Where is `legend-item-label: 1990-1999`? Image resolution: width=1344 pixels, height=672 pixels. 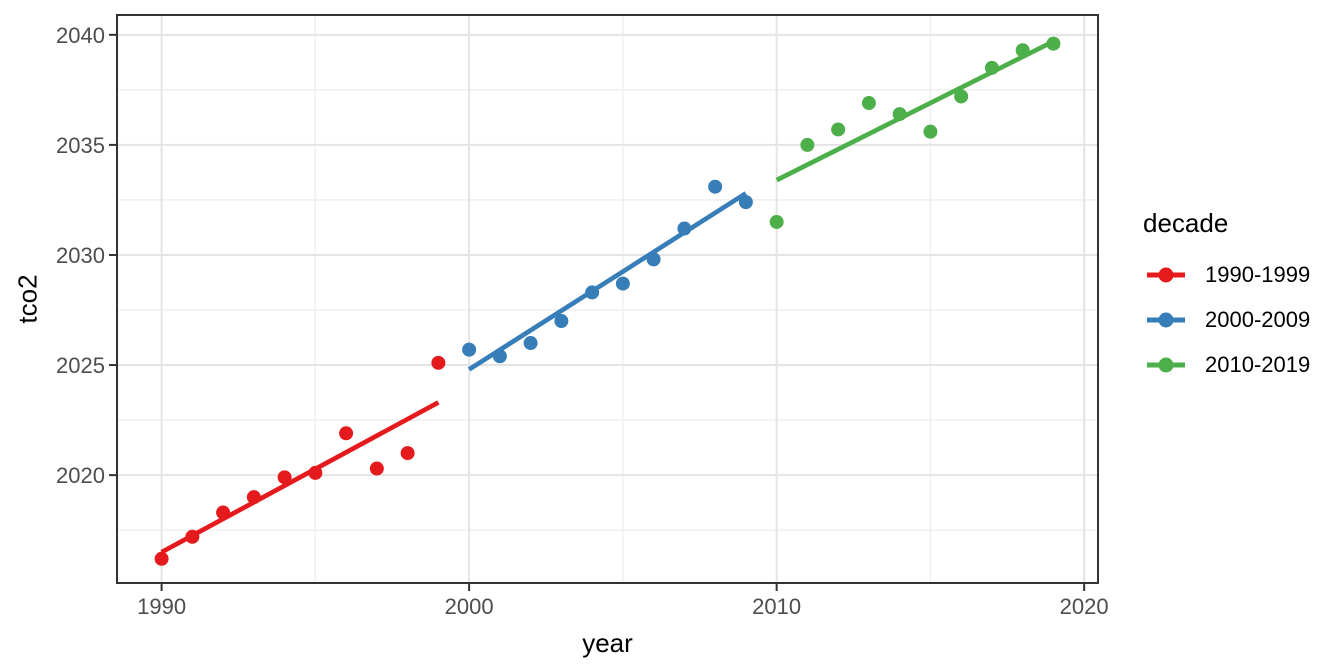 legend-item-label: 1990-1999 is located at coordinates (1258, 274).